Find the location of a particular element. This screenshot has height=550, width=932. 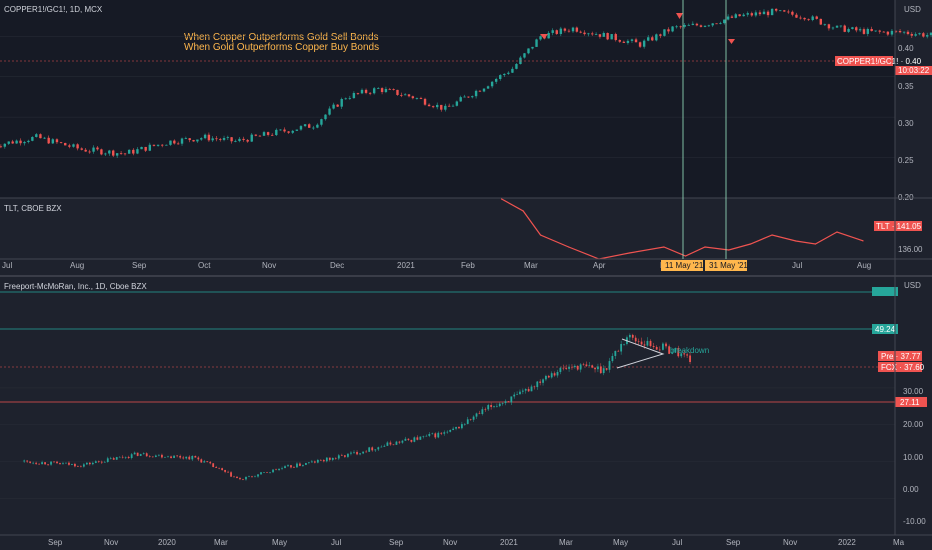

triangle-pattern is located at coordinates (640, 353).